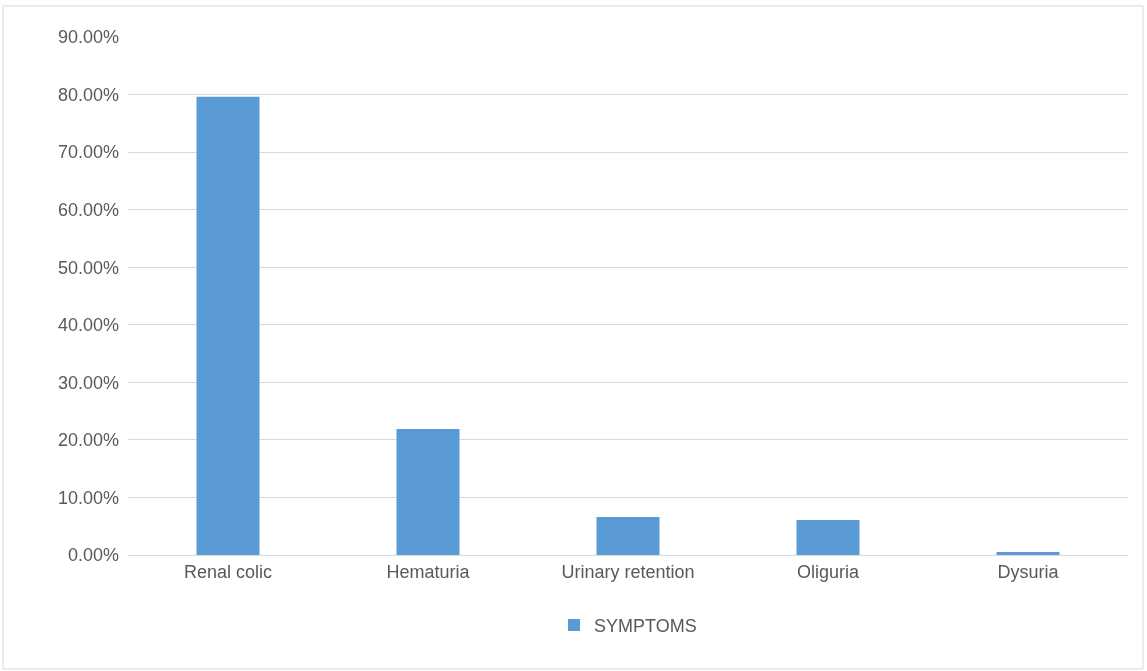  What do you see at coordinates (88, 325) in the screenshot?
I see `y-tick-label: 40.00%` at bounding box center [88, 325].